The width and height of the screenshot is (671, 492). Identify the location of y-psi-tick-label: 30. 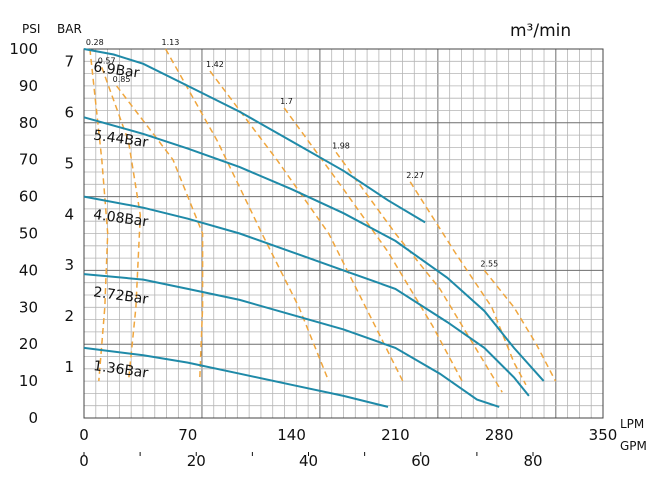
(28, 307).